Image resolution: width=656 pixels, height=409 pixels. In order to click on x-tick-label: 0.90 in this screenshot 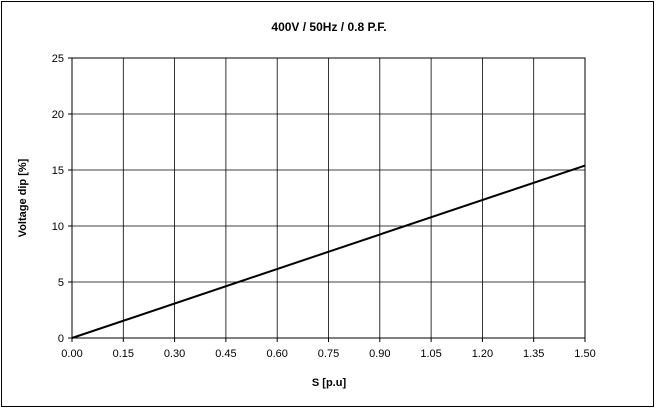, I will do `click(379, 354)`.